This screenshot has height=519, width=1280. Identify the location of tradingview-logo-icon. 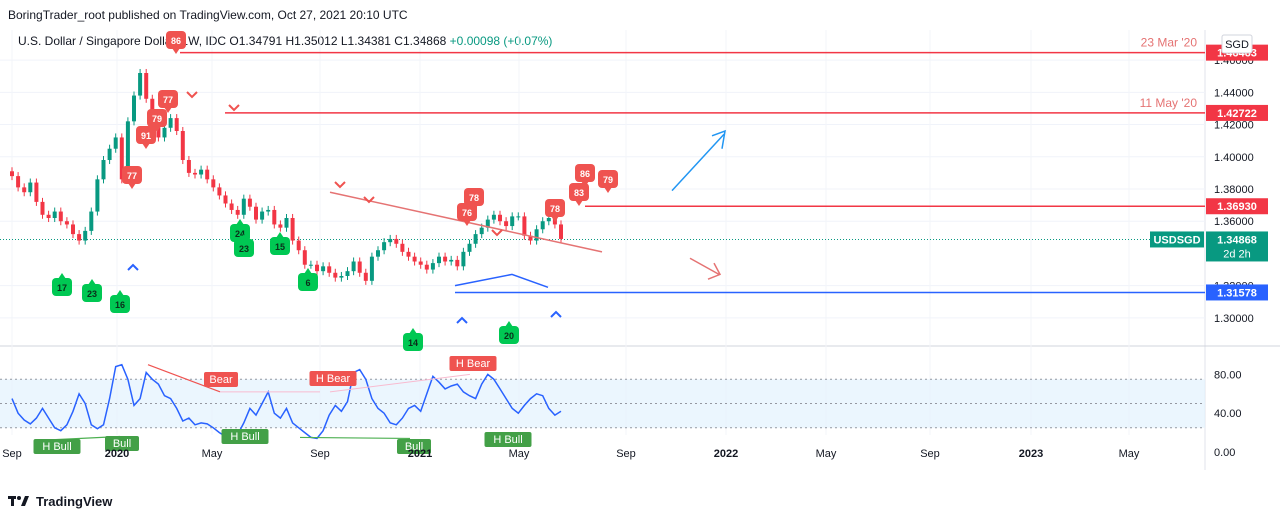
(18, 501).